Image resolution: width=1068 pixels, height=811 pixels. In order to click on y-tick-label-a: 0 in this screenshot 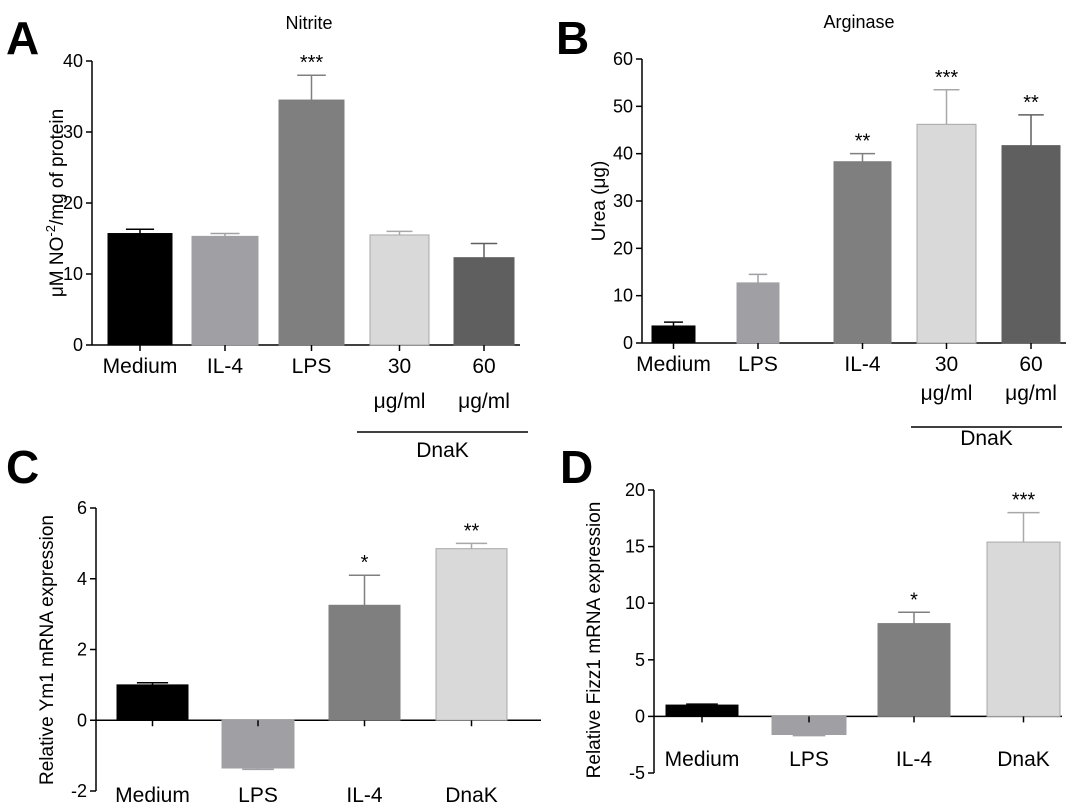, I will do `click(78, 345)`.